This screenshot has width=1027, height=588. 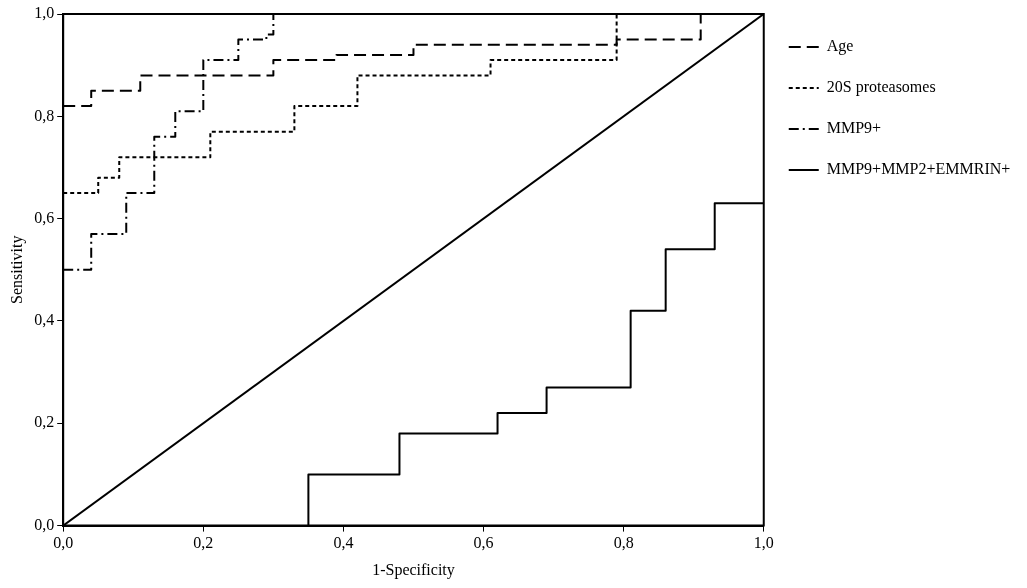 I want to click on y-tick-label: 0,6, so click(x=44, y=217).